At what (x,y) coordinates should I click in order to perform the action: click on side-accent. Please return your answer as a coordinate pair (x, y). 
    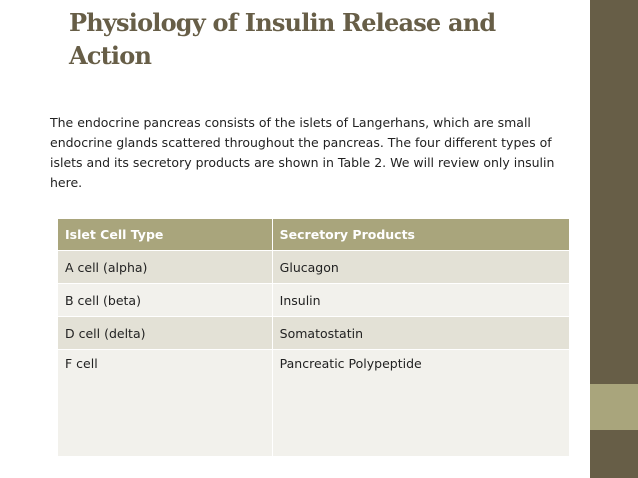
    Looking at the image, I should click on (614, 407).